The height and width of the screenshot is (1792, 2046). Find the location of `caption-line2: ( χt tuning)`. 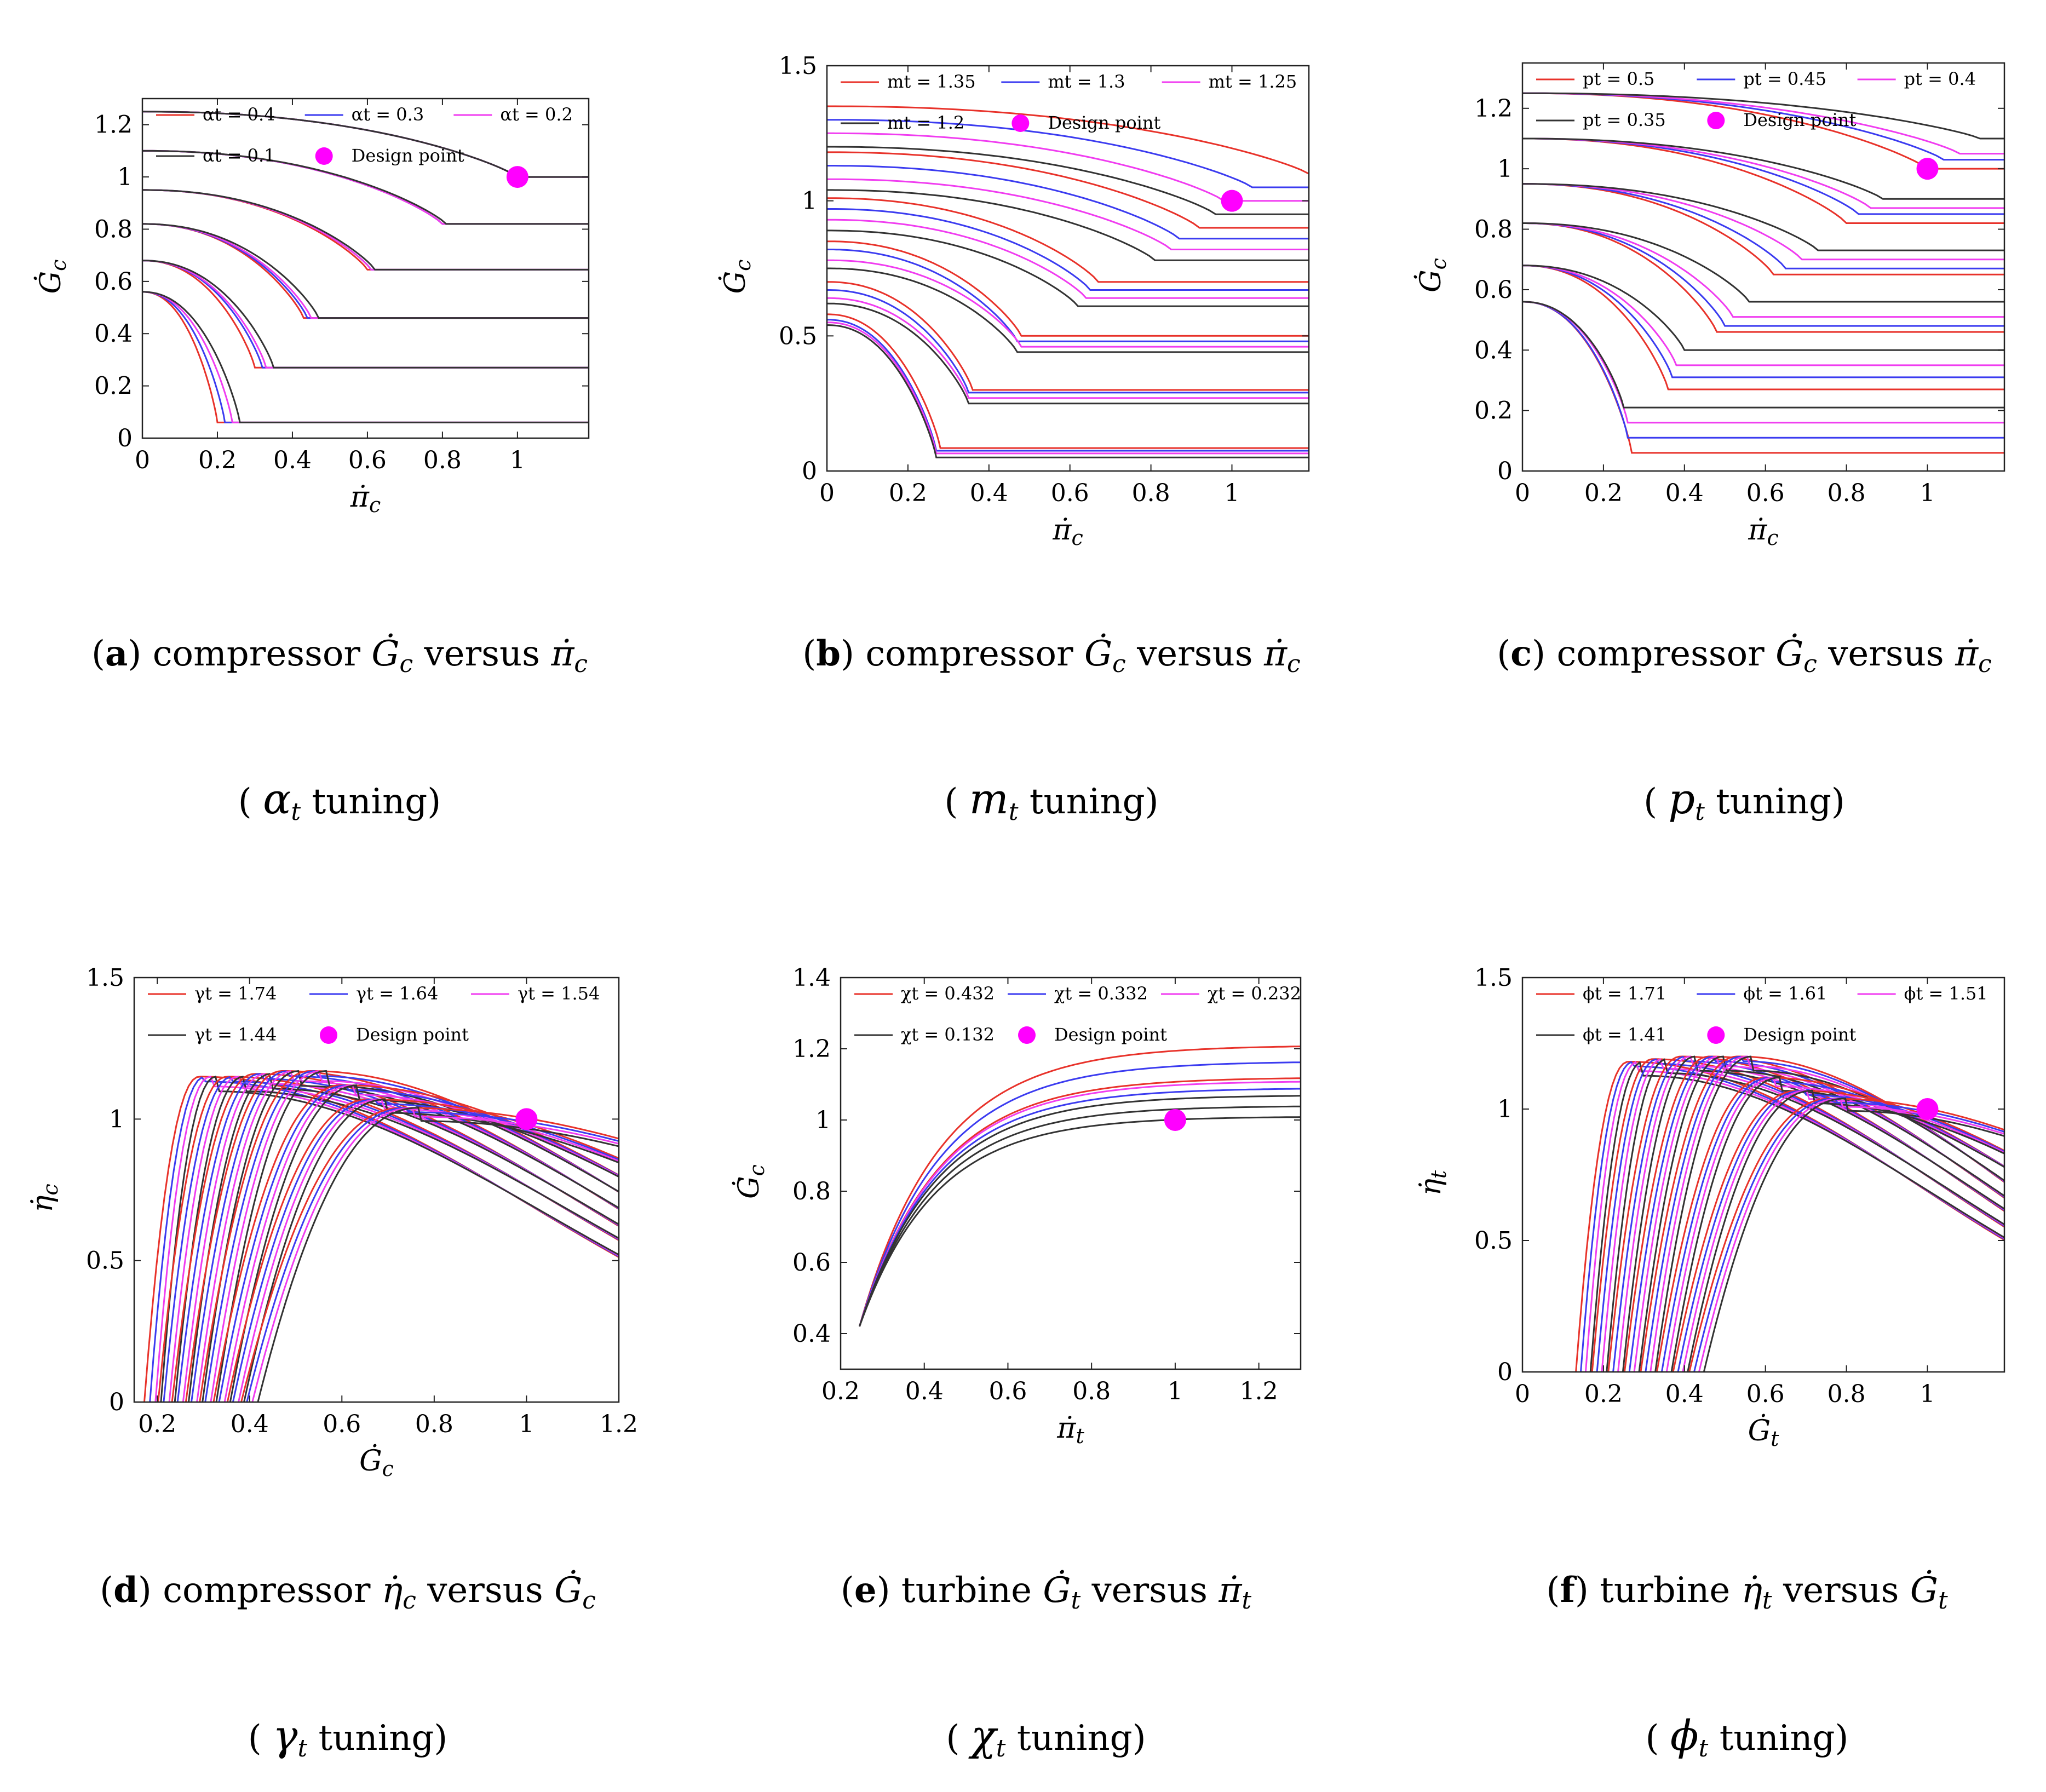

caption-line2: ( χt tuning) is located at coordinates (1046, 1736).